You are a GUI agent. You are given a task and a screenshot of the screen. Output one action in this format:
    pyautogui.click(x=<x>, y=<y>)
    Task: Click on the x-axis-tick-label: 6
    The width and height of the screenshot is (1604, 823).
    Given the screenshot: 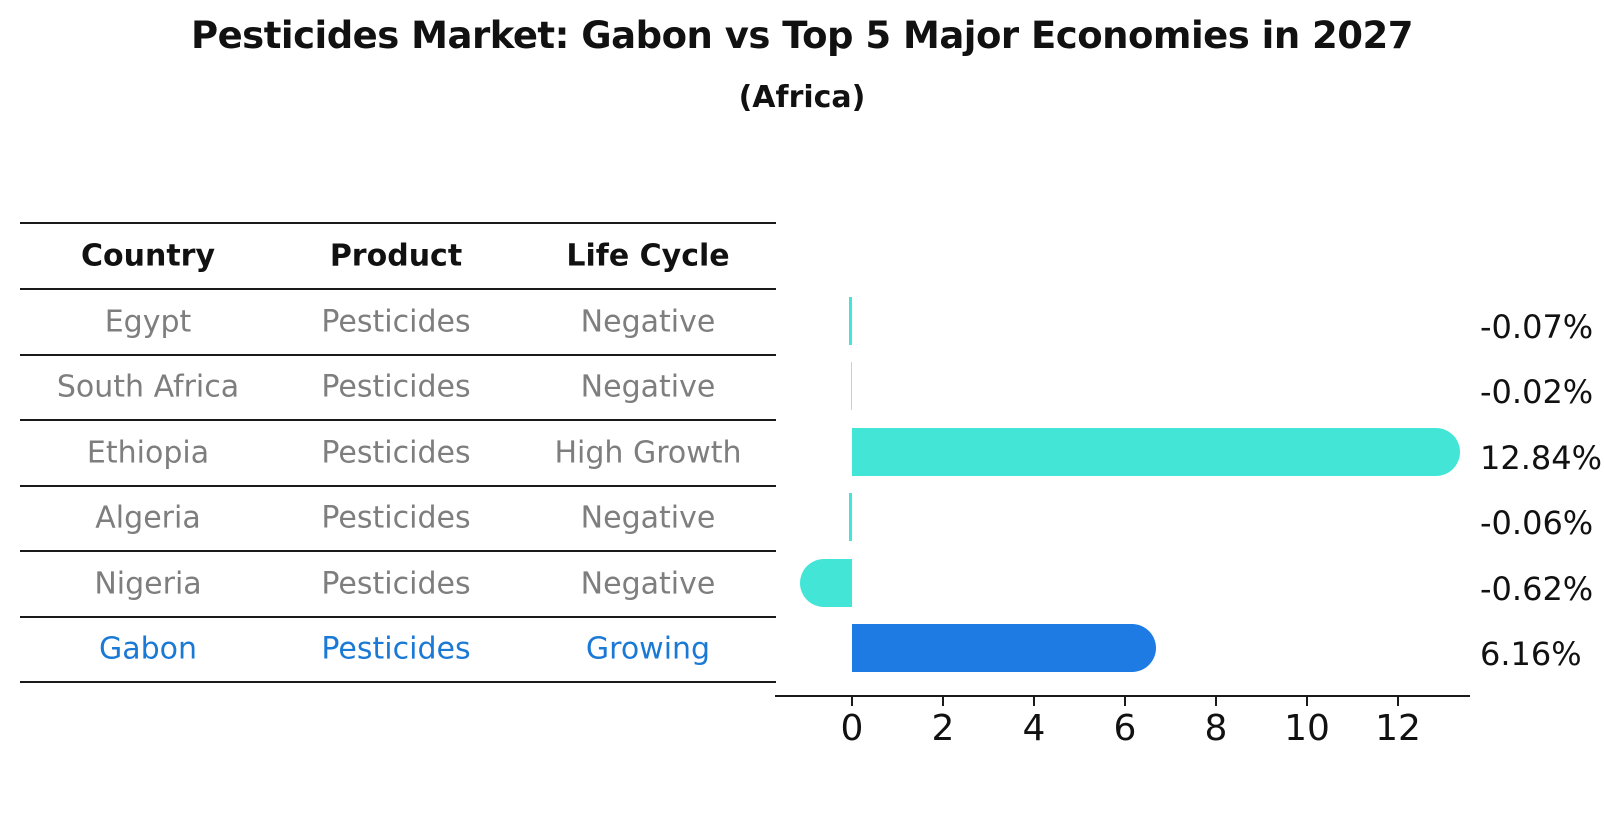 What is the action you would take?
    pyautogui.click(x=1125, y=728)
    